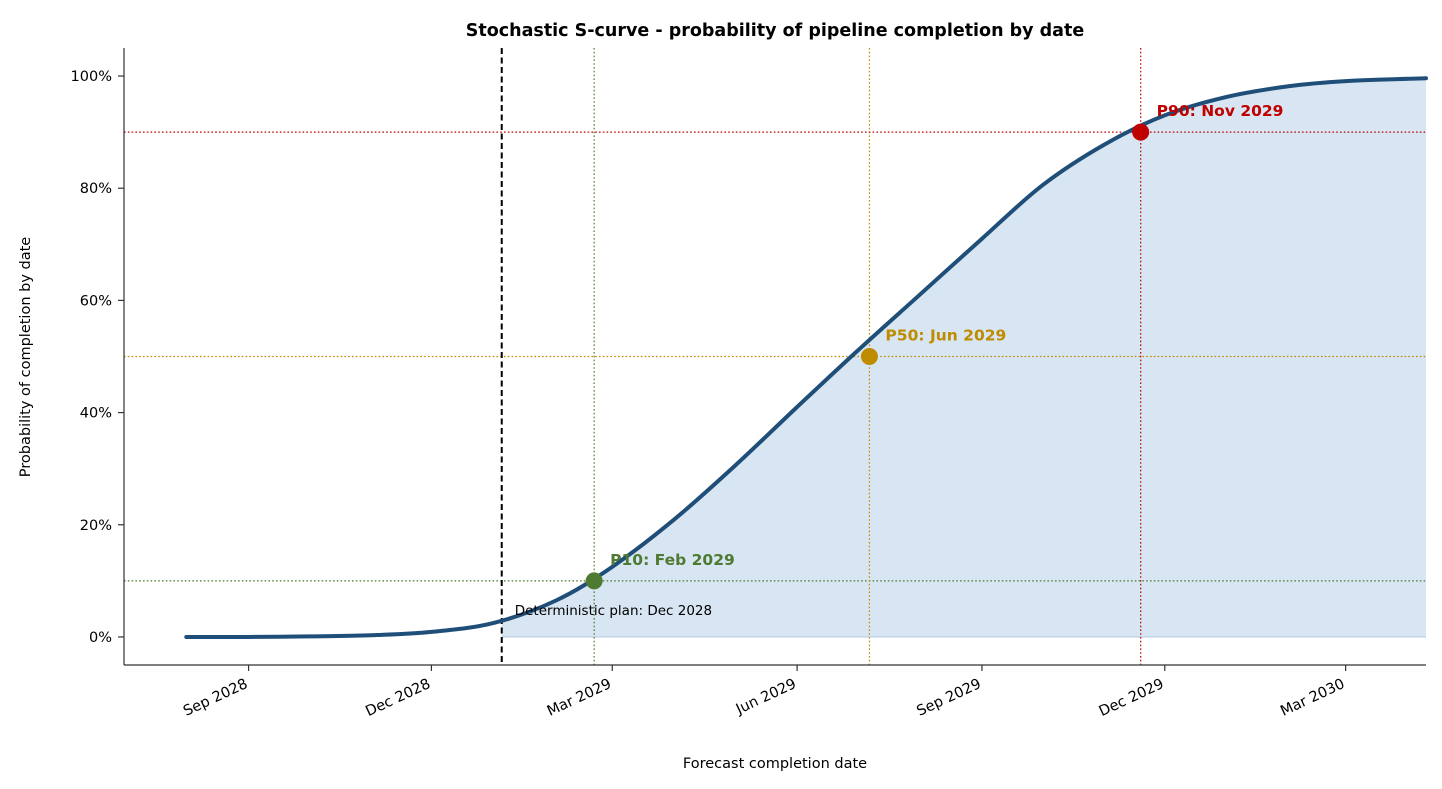 The width and height of the screenshot is (1442, 789). Describe the element at coordinates (91, 77) in the screenshot. I see `y-tick-label: 100%` at that location.